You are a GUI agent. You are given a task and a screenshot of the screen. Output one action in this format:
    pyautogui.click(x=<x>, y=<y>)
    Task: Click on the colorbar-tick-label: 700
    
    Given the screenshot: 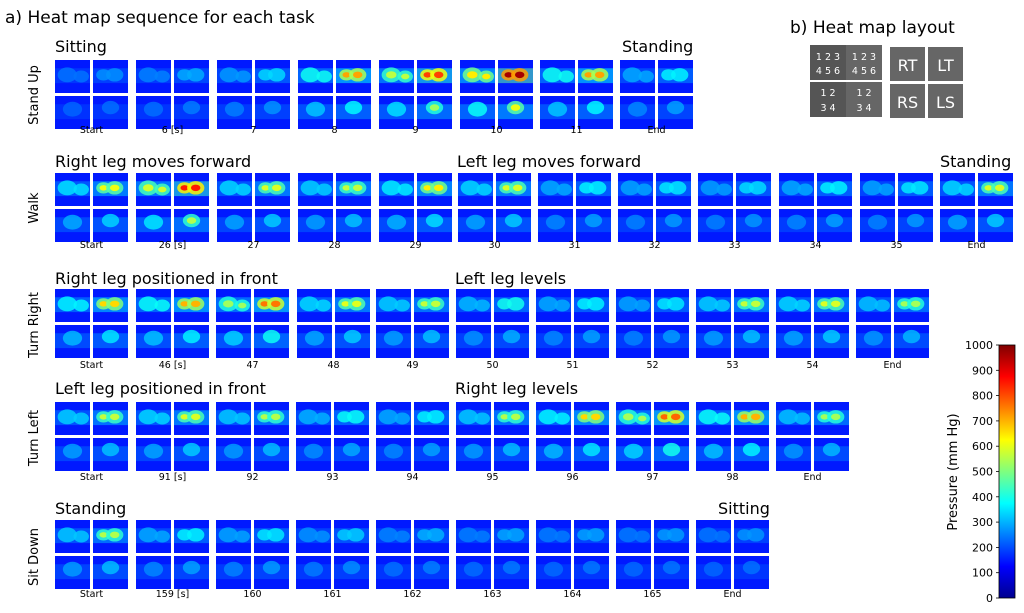 What is the action you would take?
    pyautogui.click(x=982, y=421)
    